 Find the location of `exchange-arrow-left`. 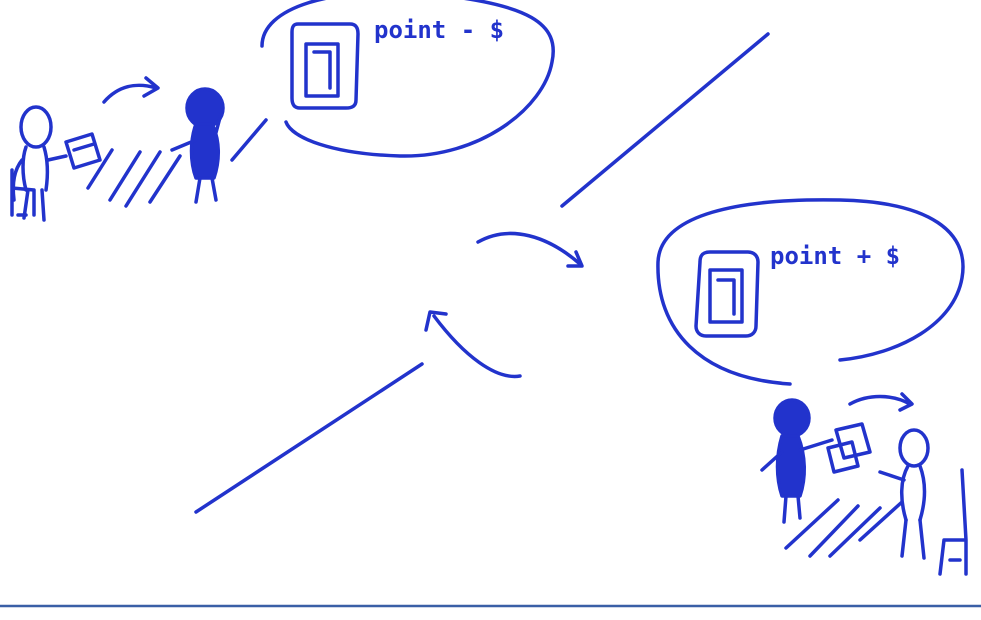

exchange-arrow-left is located at coordinates (131, 90).